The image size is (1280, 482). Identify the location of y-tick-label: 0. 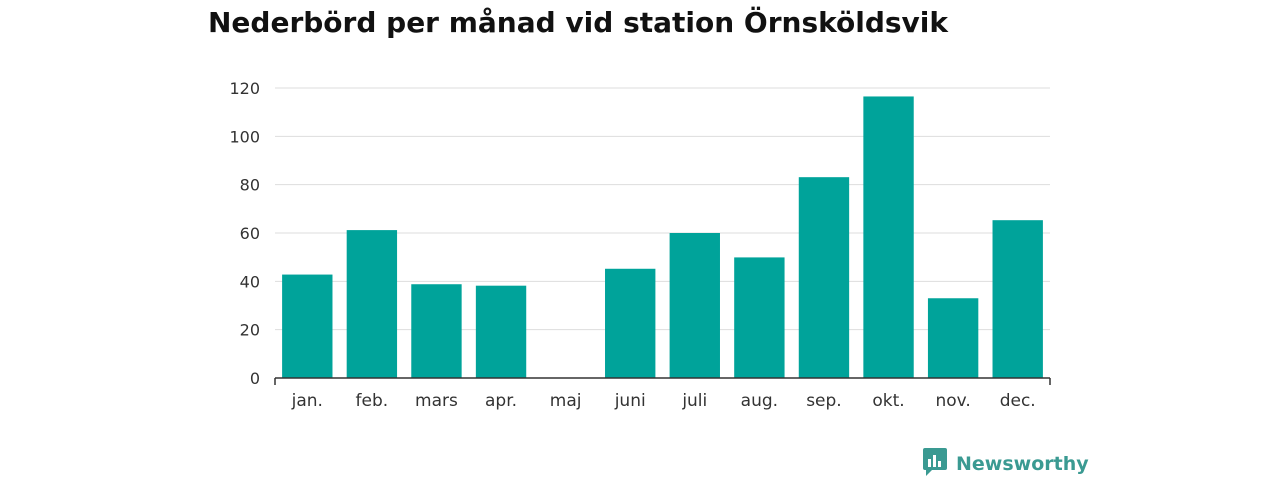
(255, 378).